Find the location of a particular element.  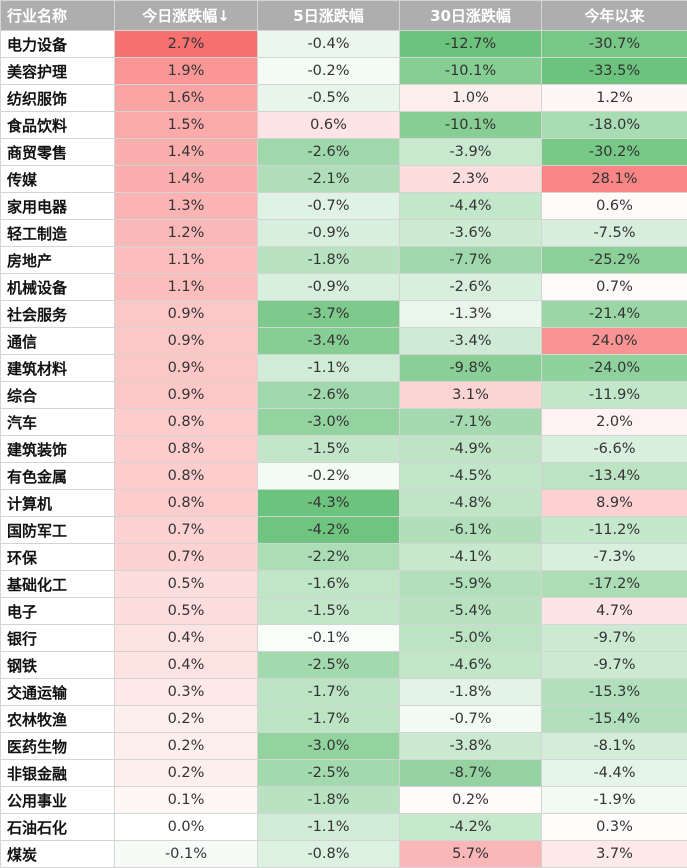

5day-change-cell: -1.8% is located at coordinates (329, 800).